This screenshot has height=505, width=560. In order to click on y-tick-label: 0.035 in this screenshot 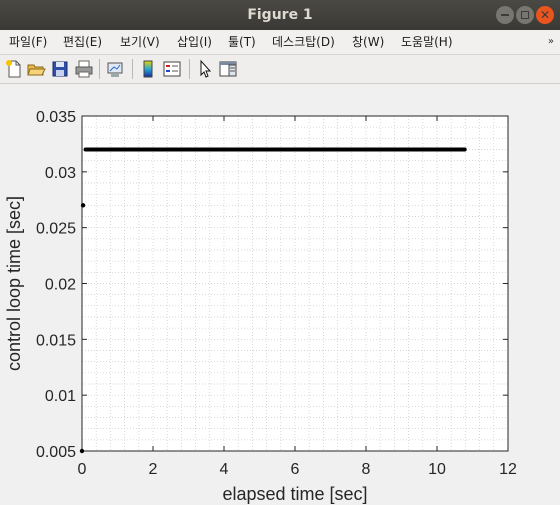, I will do `click(56, 117)`.